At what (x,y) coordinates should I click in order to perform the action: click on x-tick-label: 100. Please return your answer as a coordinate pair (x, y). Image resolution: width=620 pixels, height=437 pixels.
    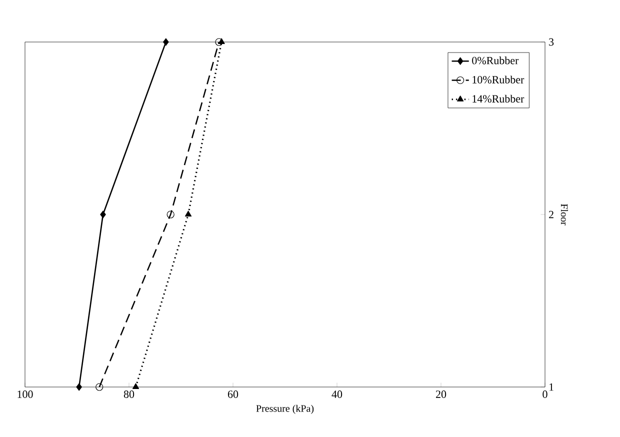
    Looking at the image, I should click on (25, 394).